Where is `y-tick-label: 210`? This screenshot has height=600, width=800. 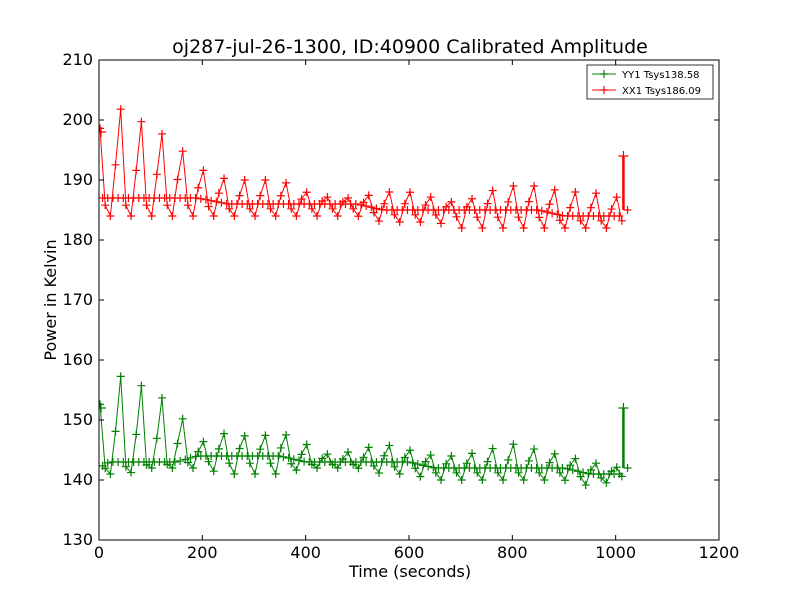
y-tick-label: 210 is located at coordinates (77, 59).